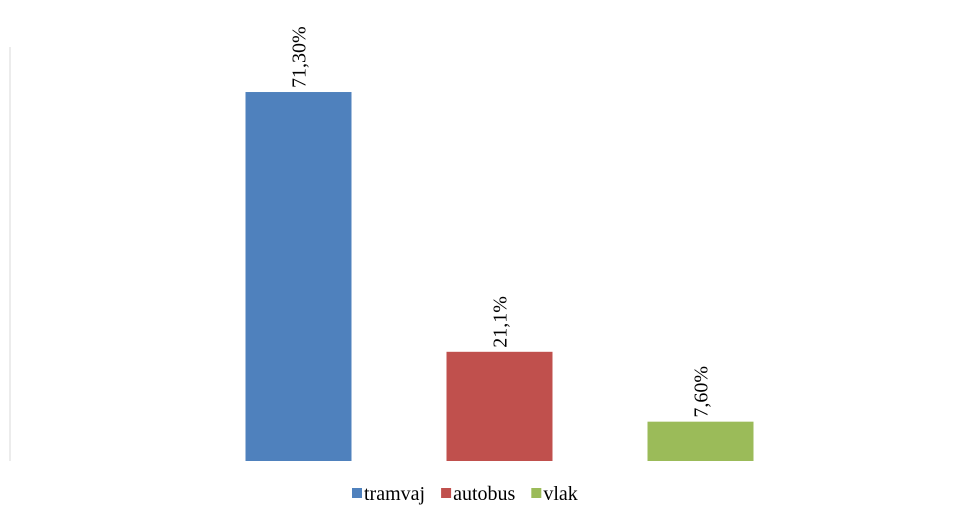 Image resolution: width=978 pixels, height=507 pixels. I want to click on legend-label: autobus, so click(484, 494).